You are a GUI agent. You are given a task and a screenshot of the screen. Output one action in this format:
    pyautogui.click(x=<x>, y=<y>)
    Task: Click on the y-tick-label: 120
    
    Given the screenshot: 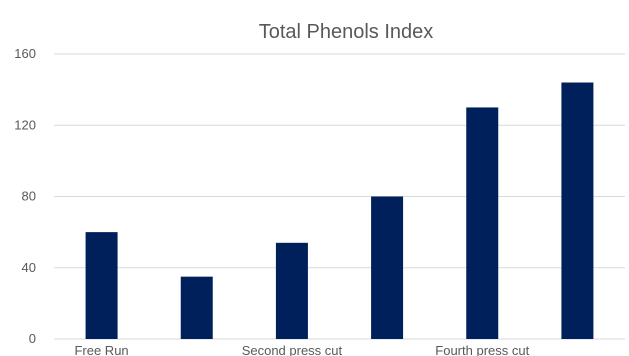 What is the action you would take?
    pyautogui.click(x=25, y=124)
    